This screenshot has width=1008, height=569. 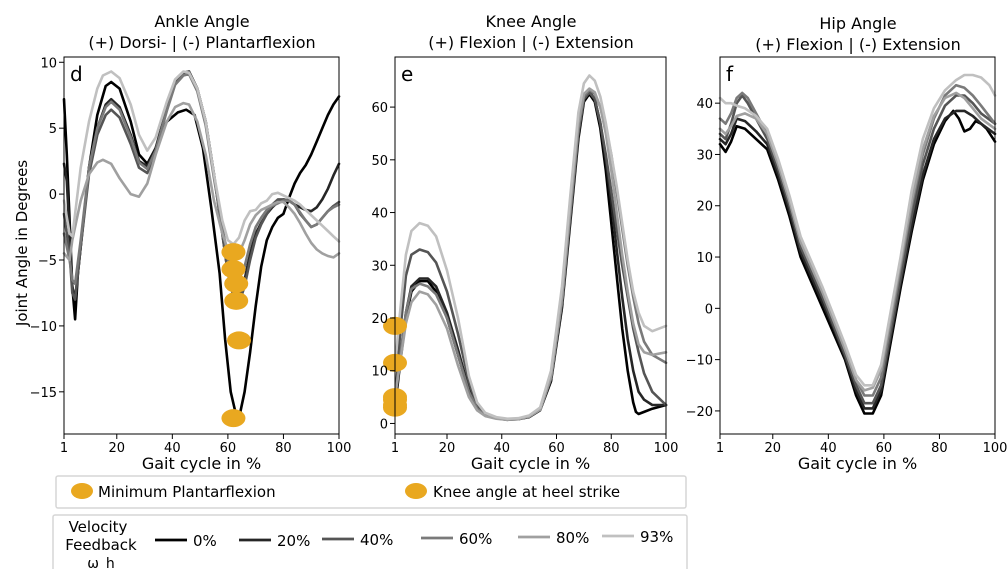 I want to click on knee-ytick-label-20: 20, so click(x=379, y=319).